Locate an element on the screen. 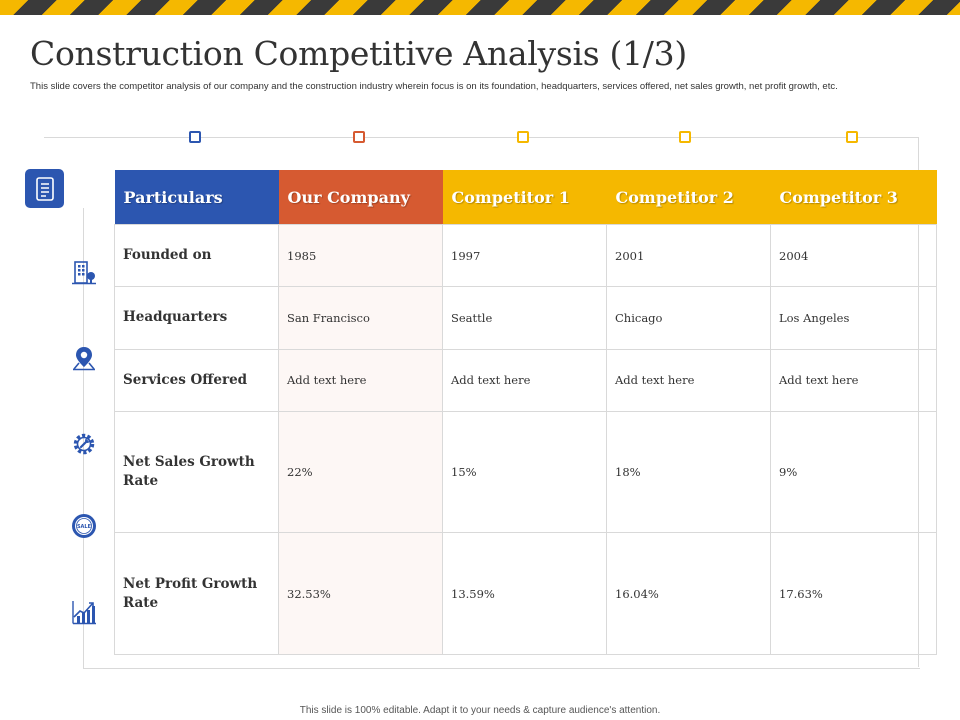 This screenshot has height=720, width=960. cell-our-company: 32.53% is located at coordinates (360, 593).